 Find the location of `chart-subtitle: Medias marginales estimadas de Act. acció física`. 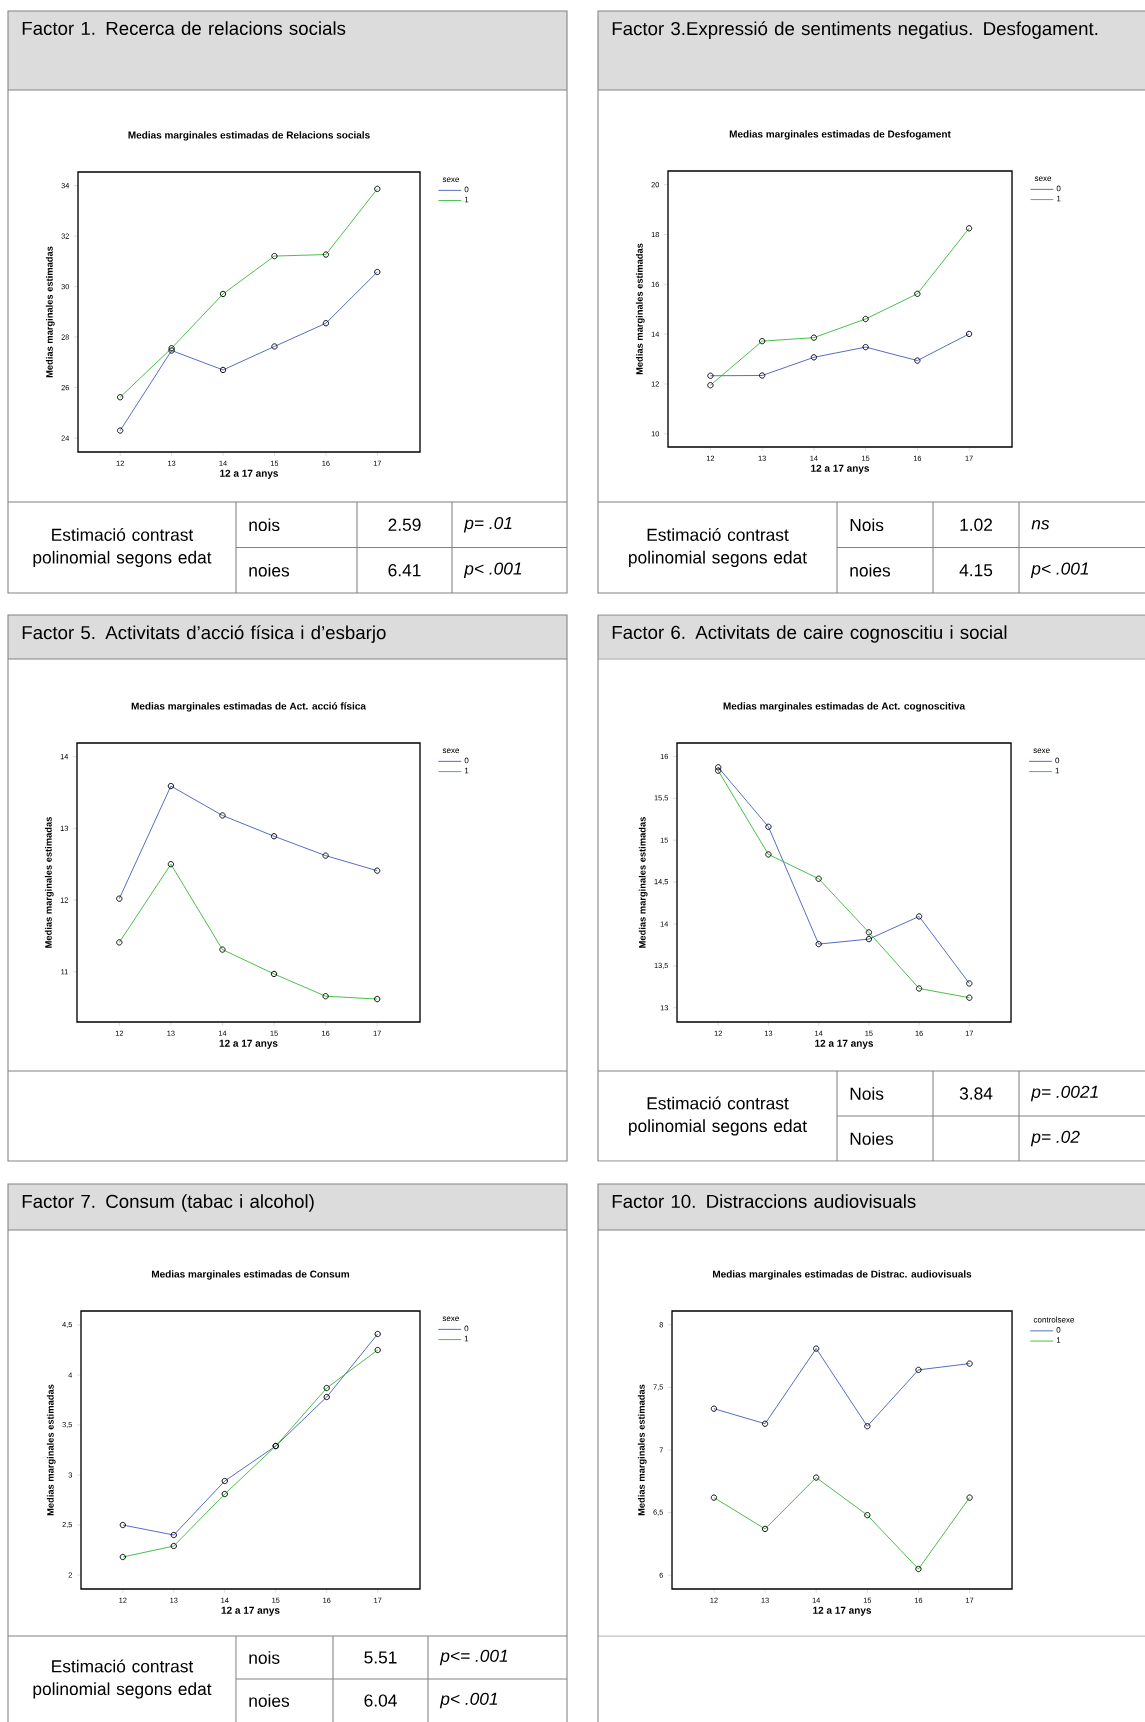

chart-subtitle: Medias marginales estimadas de Act. acció física is located at coordinates (249, 707).